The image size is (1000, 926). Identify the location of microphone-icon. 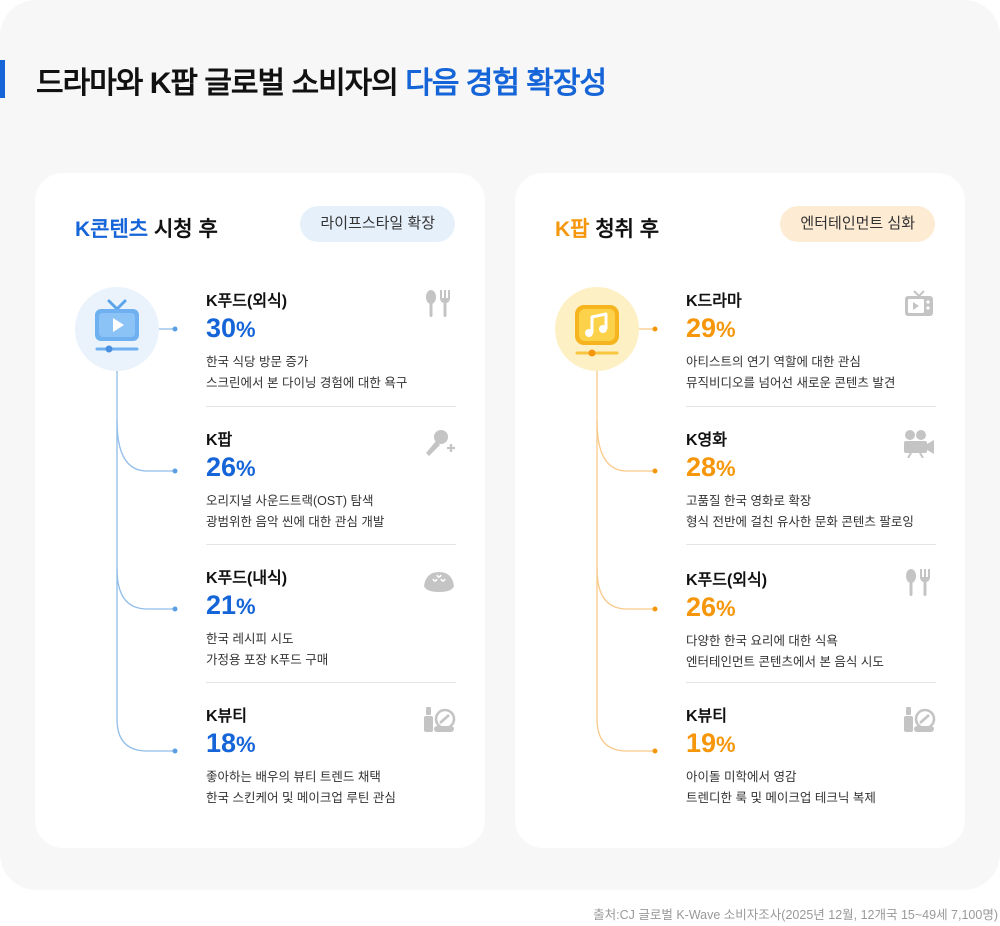
(440, 443).